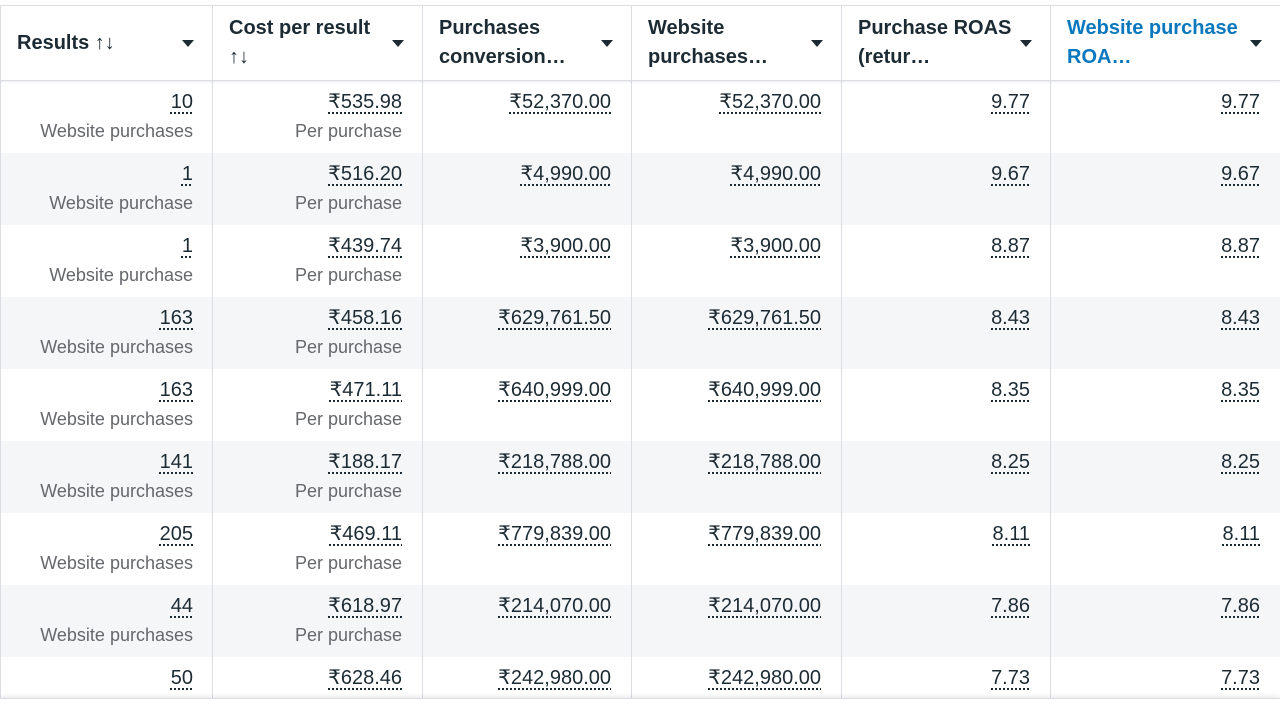  Describe the element at coordinates (181, 606) in the screenshot. I see `cell-value: 44` at that location.